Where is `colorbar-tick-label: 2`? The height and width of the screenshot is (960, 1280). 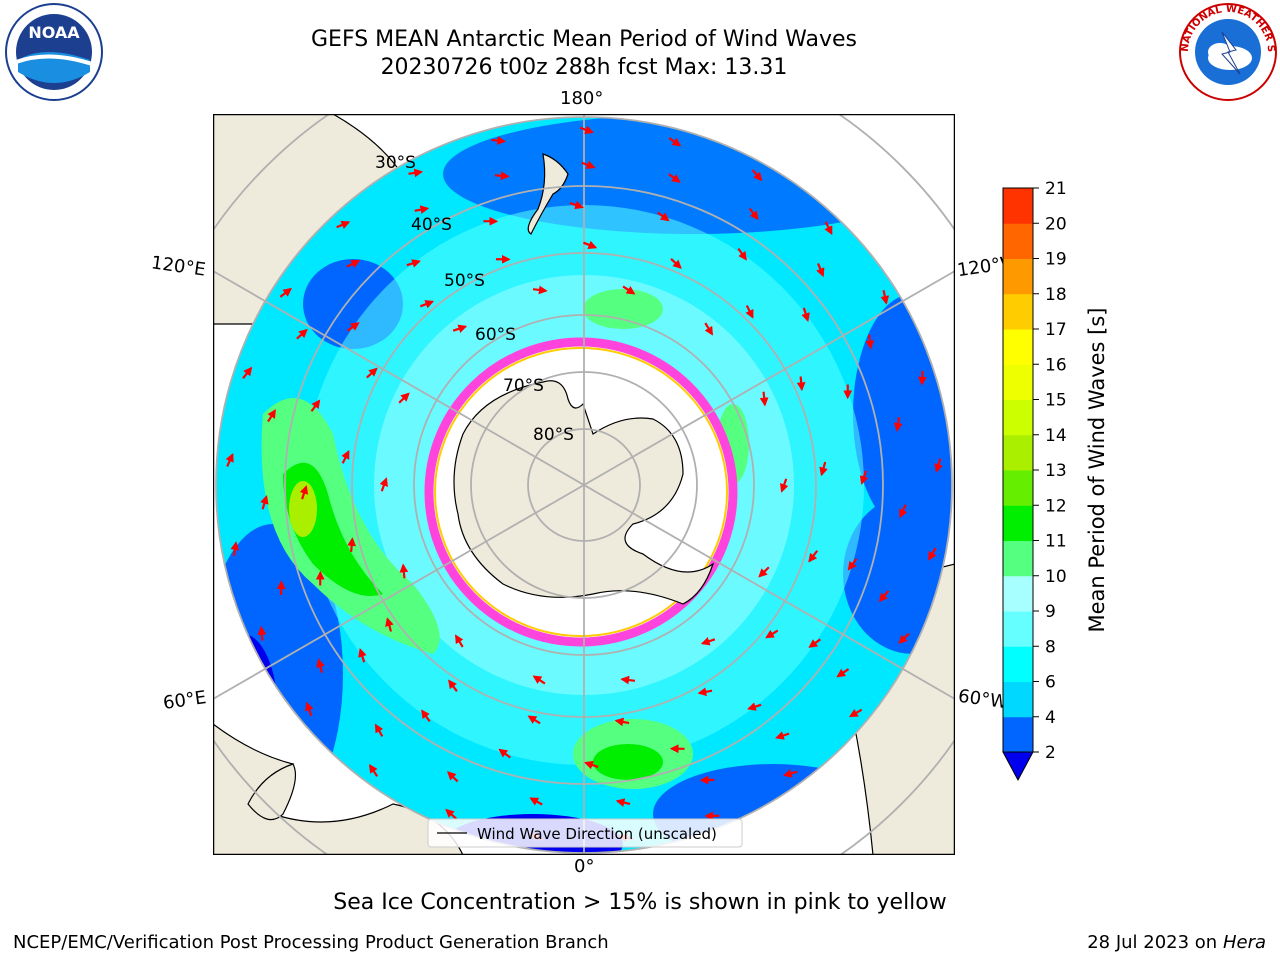 colorbar-tick-label: 2 is located at coordinates (1050, 753).